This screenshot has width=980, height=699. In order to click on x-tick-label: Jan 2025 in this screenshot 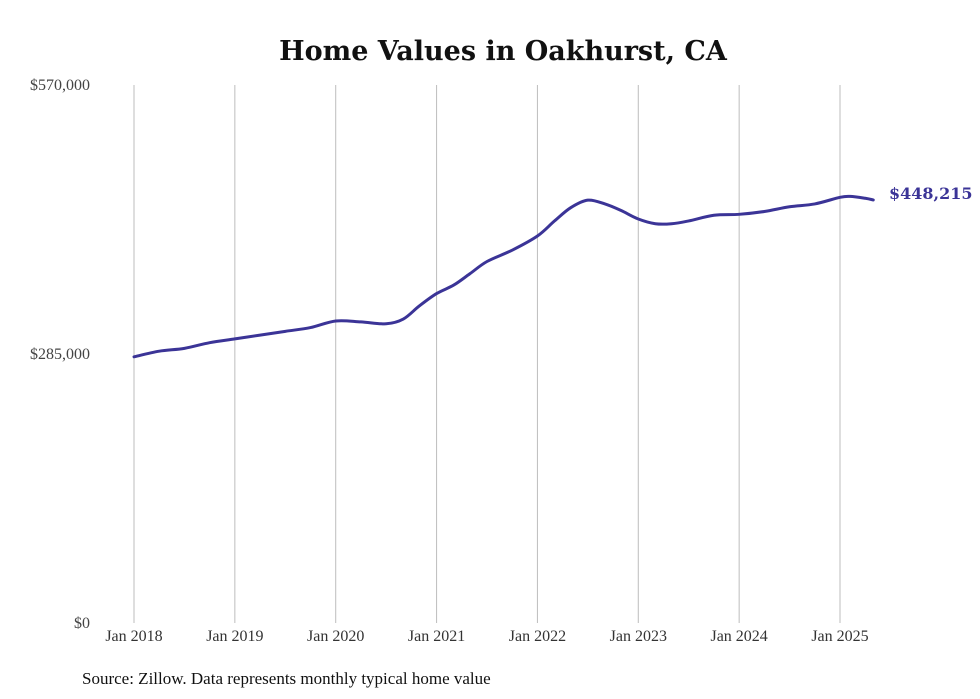, I will do `click(839, 636)`.